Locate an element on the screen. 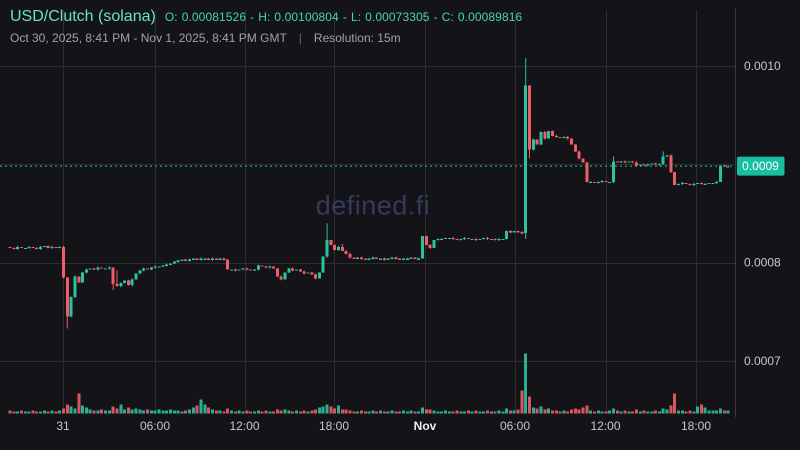  svg-text: 0.0008 is located at coordinates (762, 263).